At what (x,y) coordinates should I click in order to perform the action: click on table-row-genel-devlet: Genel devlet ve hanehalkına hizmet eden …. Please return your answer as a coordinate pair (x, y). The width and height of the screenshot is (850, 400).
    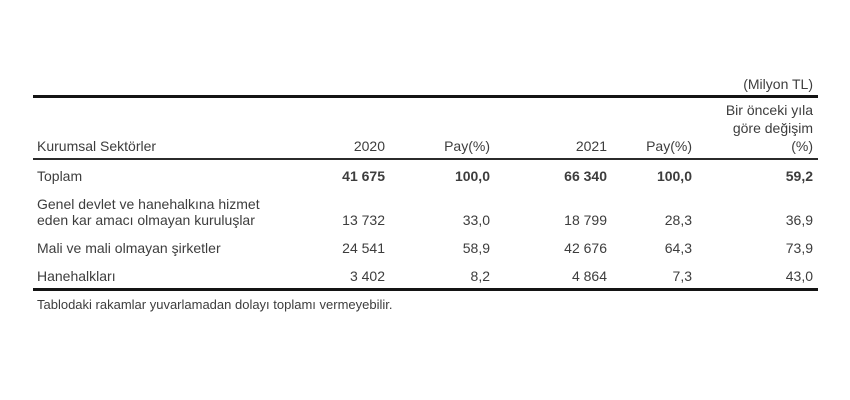
    Looking at the image, I should click on (425, 210).